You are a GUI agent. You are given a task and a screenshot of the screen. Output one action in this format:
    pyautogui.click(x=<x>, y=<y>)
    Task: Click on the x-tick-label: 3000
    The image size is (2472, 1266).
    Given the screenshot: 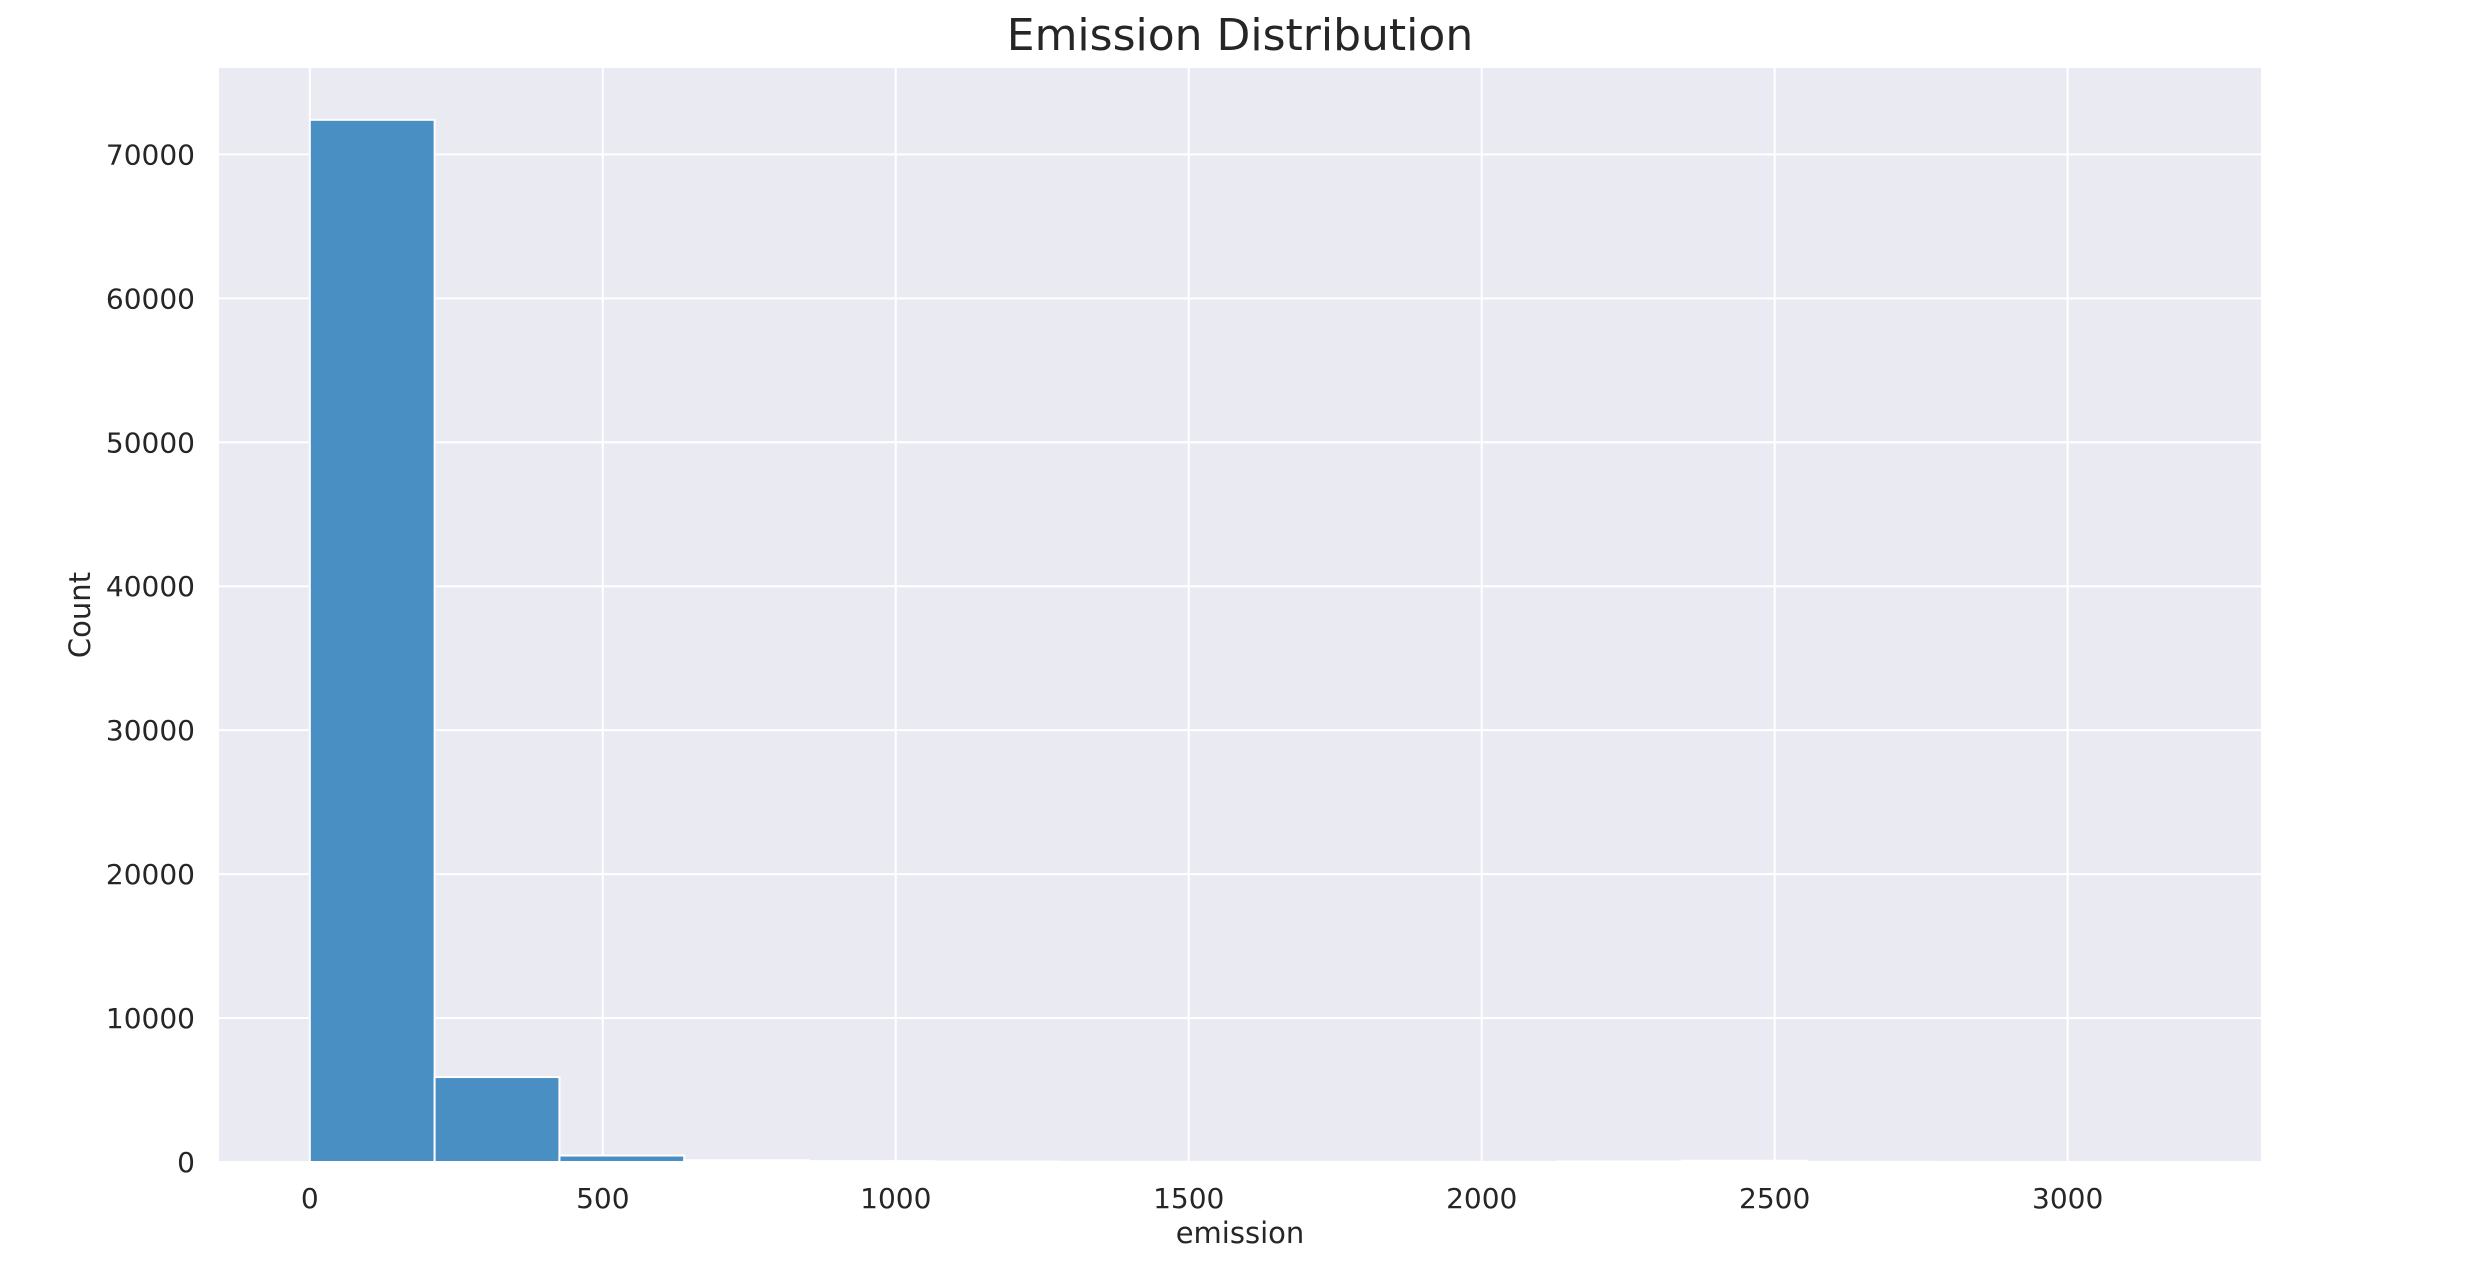 What is the action you would take?
    pyautogui.click(x=2067, y=1198)
    